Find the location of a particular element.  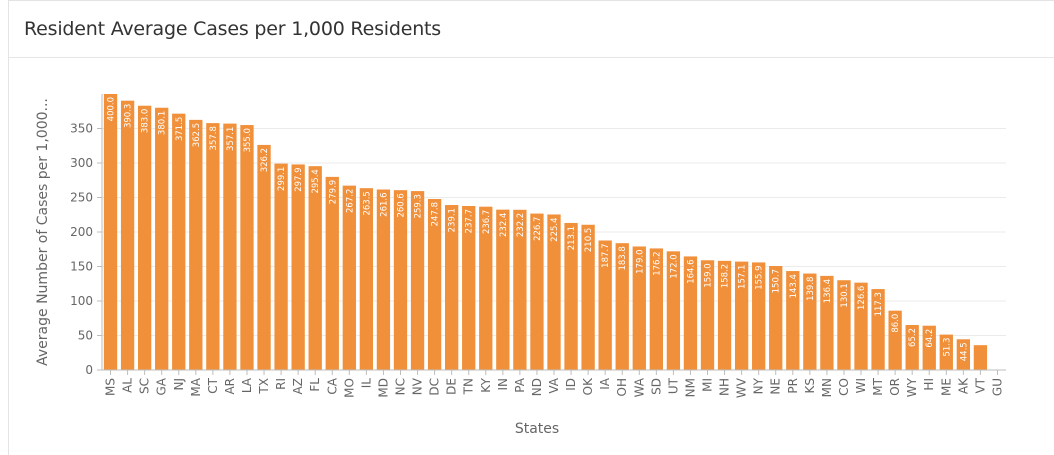

bar-ny is located at coordinates (759, 316).